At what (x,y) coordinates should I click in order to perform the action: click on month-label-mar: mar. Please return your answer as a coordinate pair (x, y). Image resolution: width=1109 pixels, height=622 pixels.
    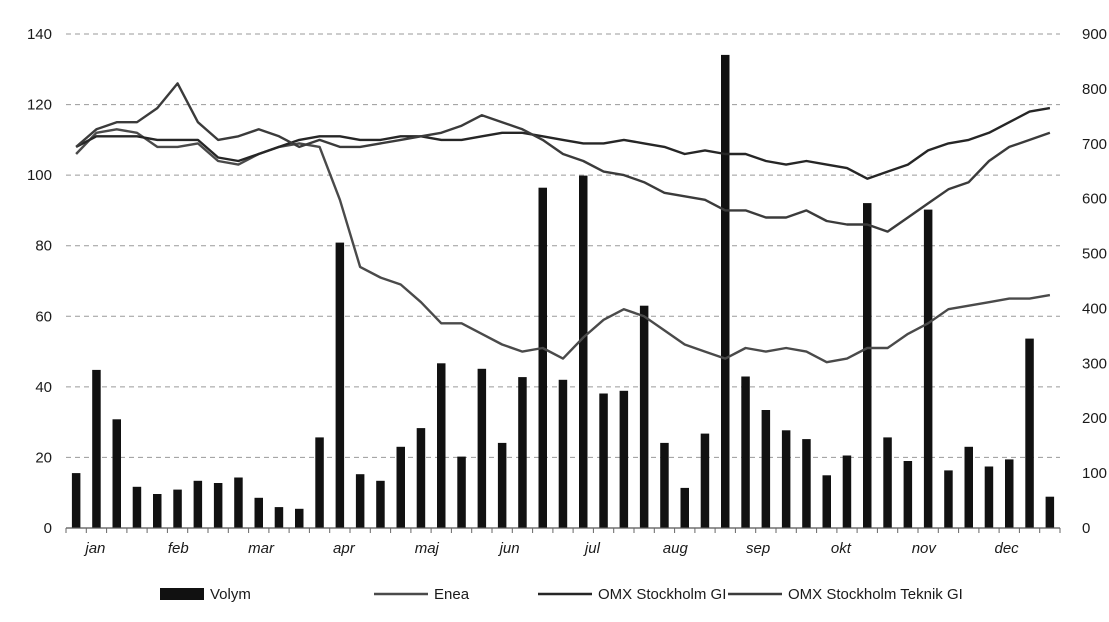
    Looking at the image, I should click on (261, 548).